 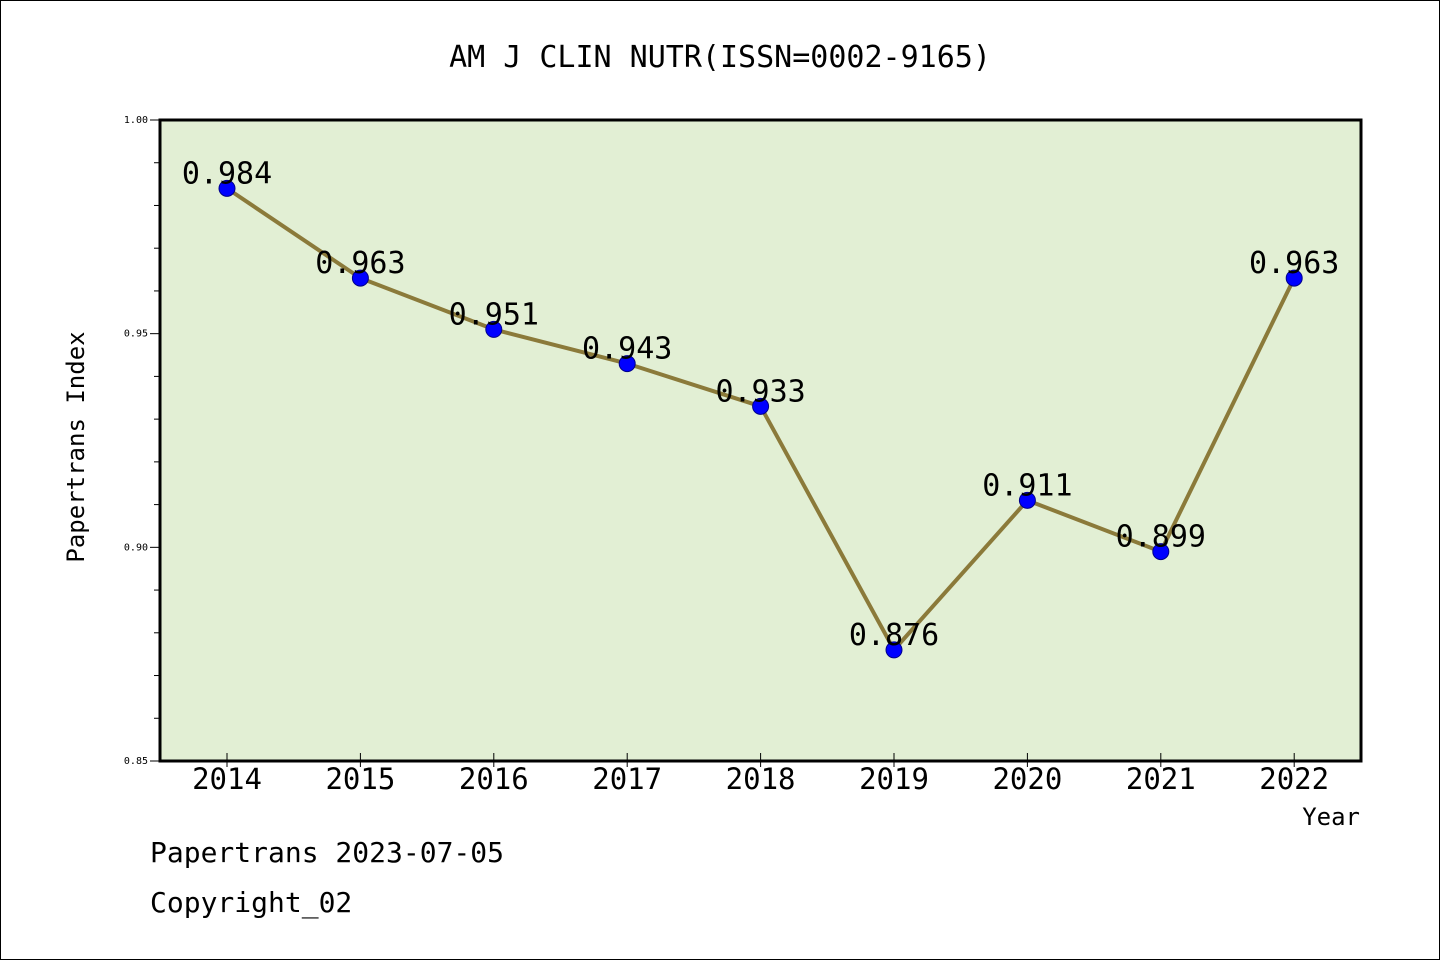 I want to click on data-label: 0.911, so click(x=1027, y=485).